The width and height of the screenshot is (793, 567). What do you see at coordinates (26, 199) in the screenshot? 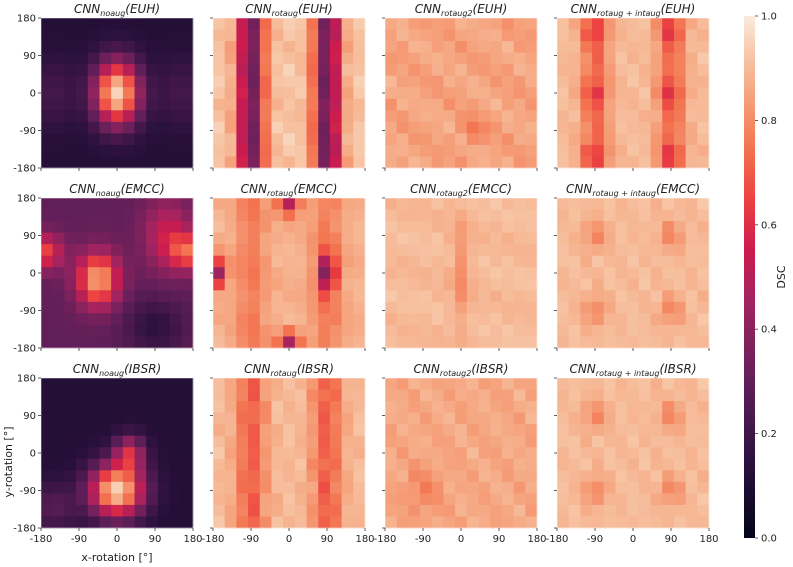
I see `y-tick-label: 180` at bounding box center [26, 199].